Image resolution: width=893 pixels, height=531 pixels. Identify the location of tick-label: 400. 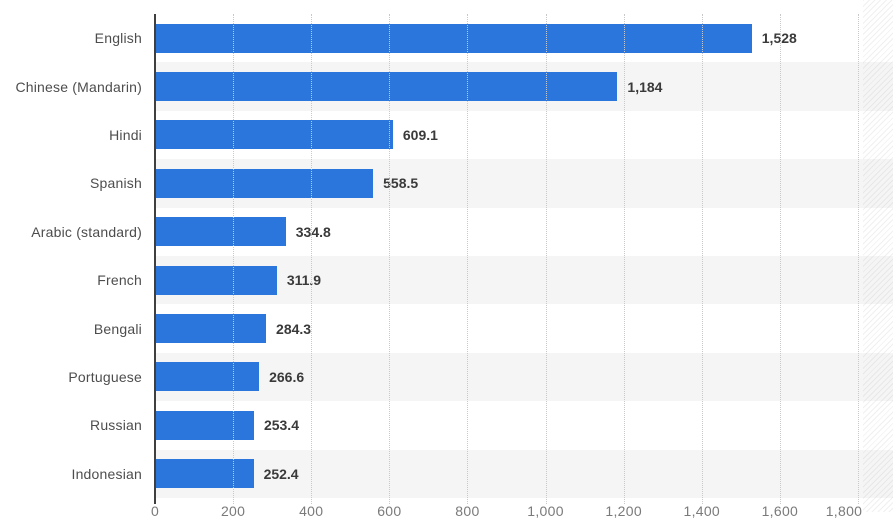
(311, 511).